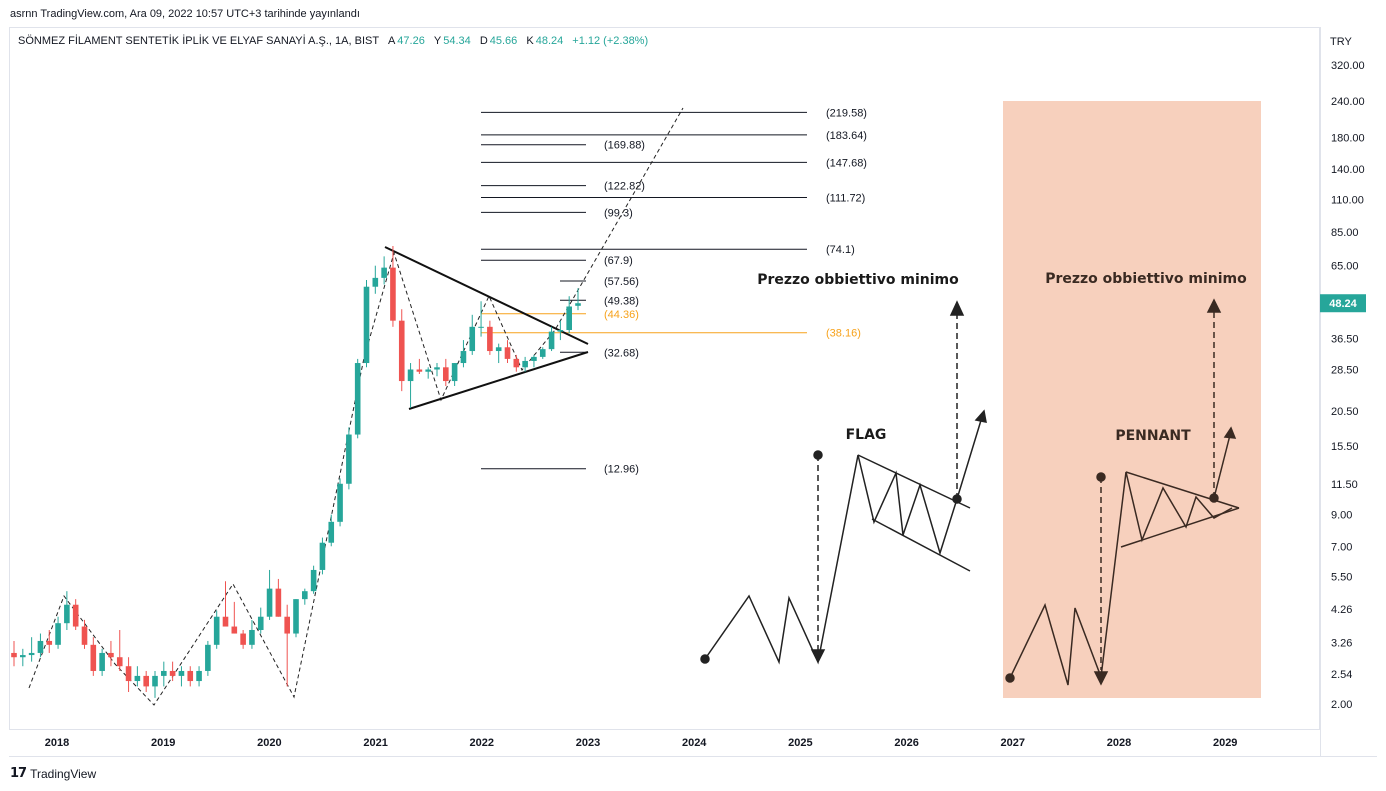 This screenshot has width=1386, height=791. What do you see at coordinates (618, 261) in the screenshot?
I see `target-level-label: (67.9)` at bounding box center [618, 261].